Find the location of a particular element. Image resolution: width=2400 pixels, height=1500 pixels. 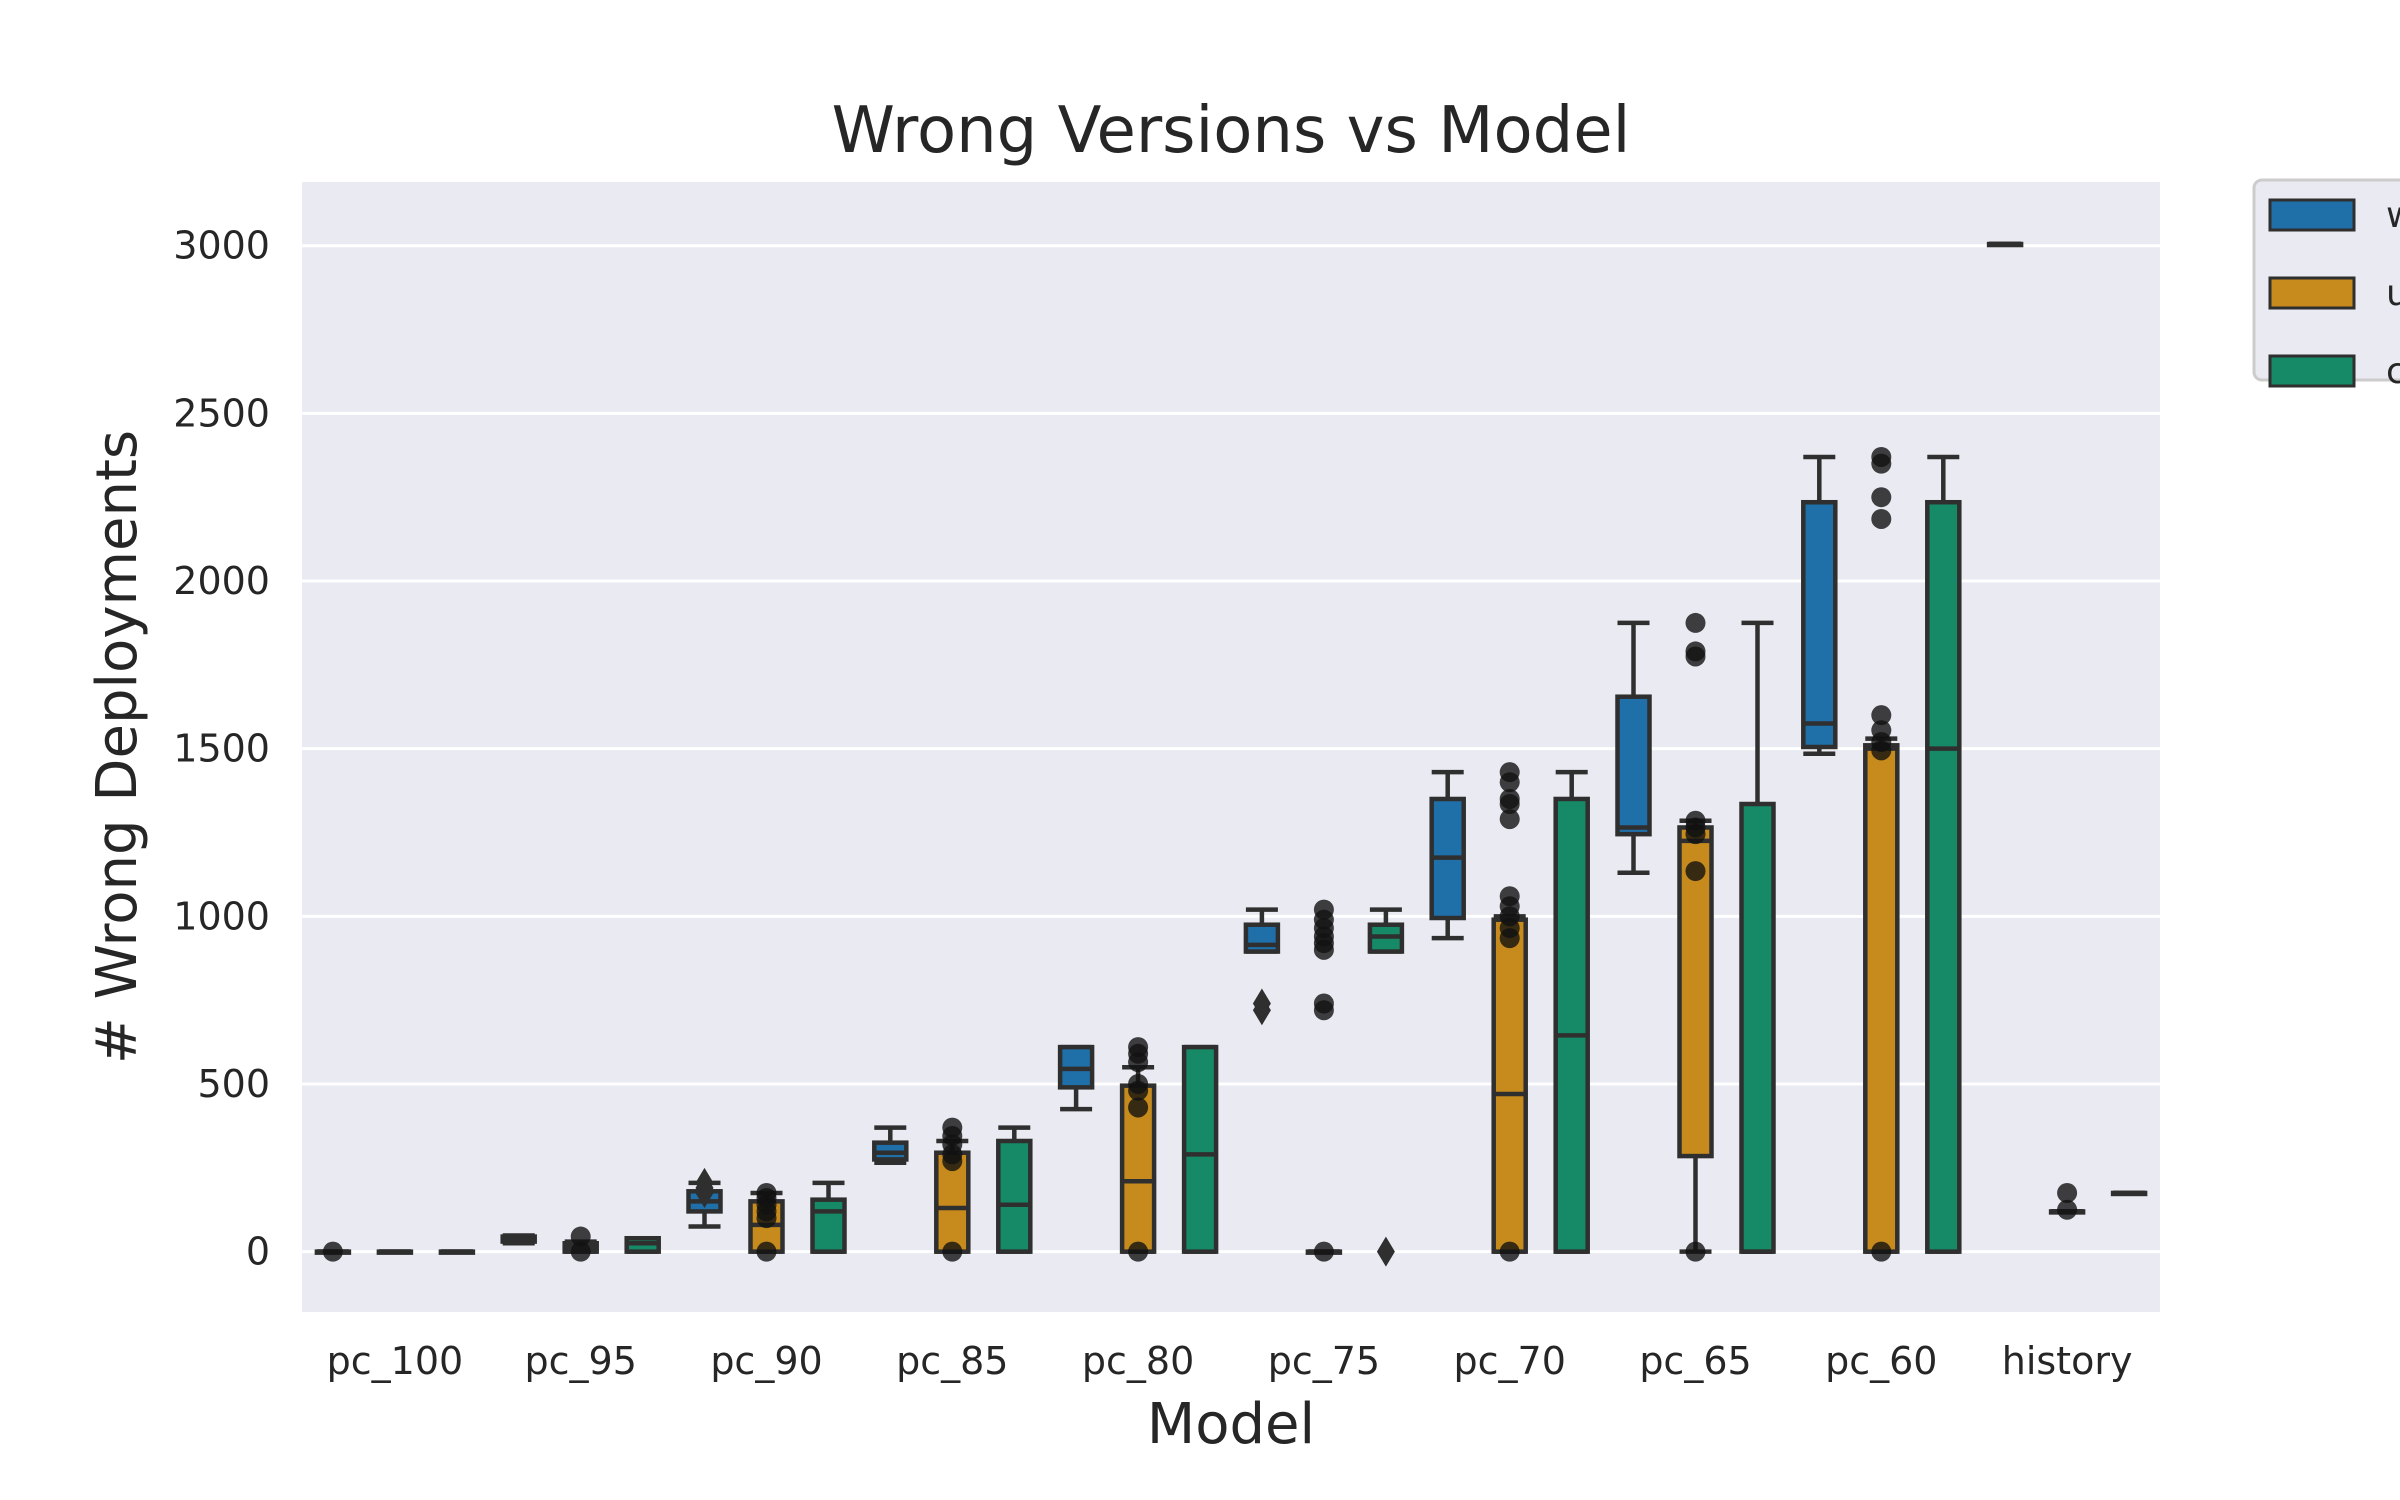

y-tick-label: 0 is located at coordinates (258, 1252).